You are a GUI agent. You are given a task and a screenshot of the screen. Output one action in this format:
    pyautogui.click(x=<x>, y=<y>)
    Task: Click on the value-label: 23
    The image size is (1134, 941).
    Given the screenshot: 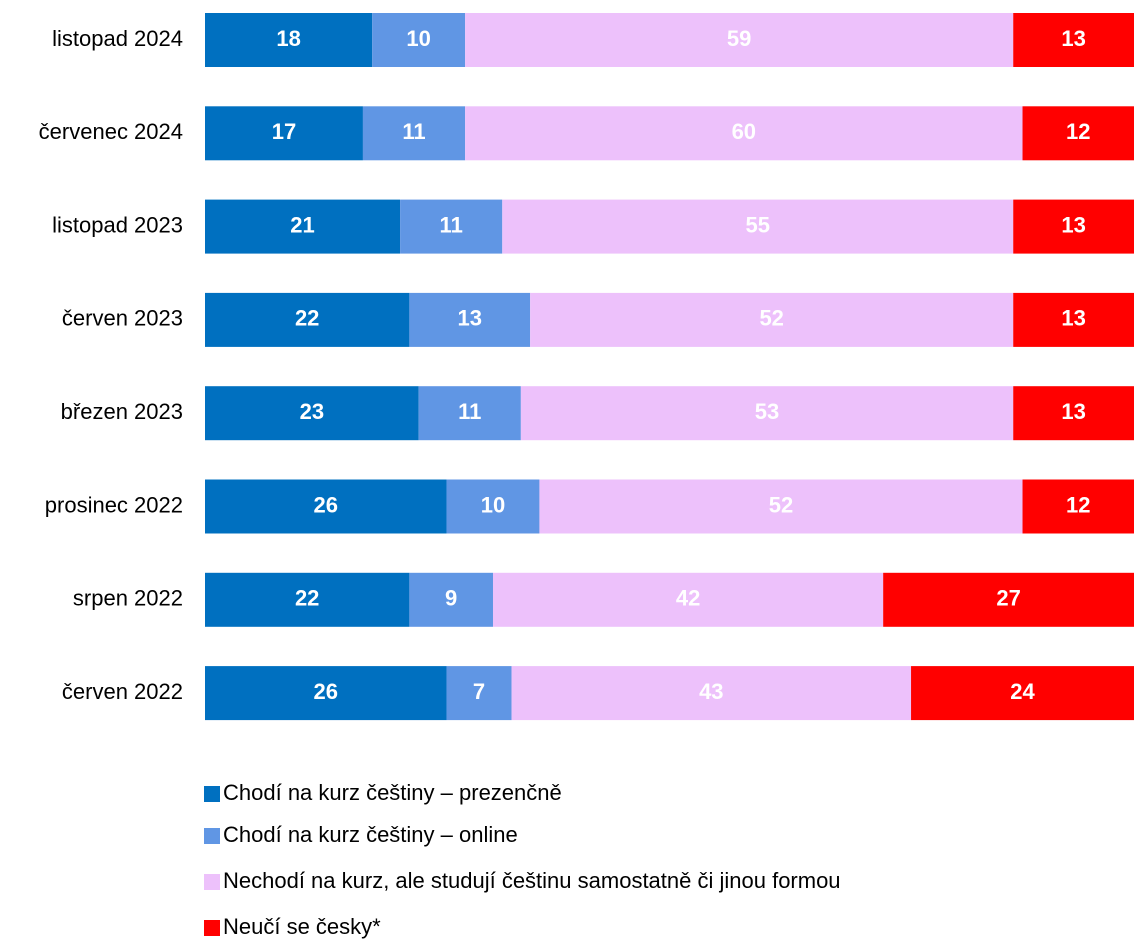 What is the action you would take?
    pyautogui.click(x=312, y=411)
    